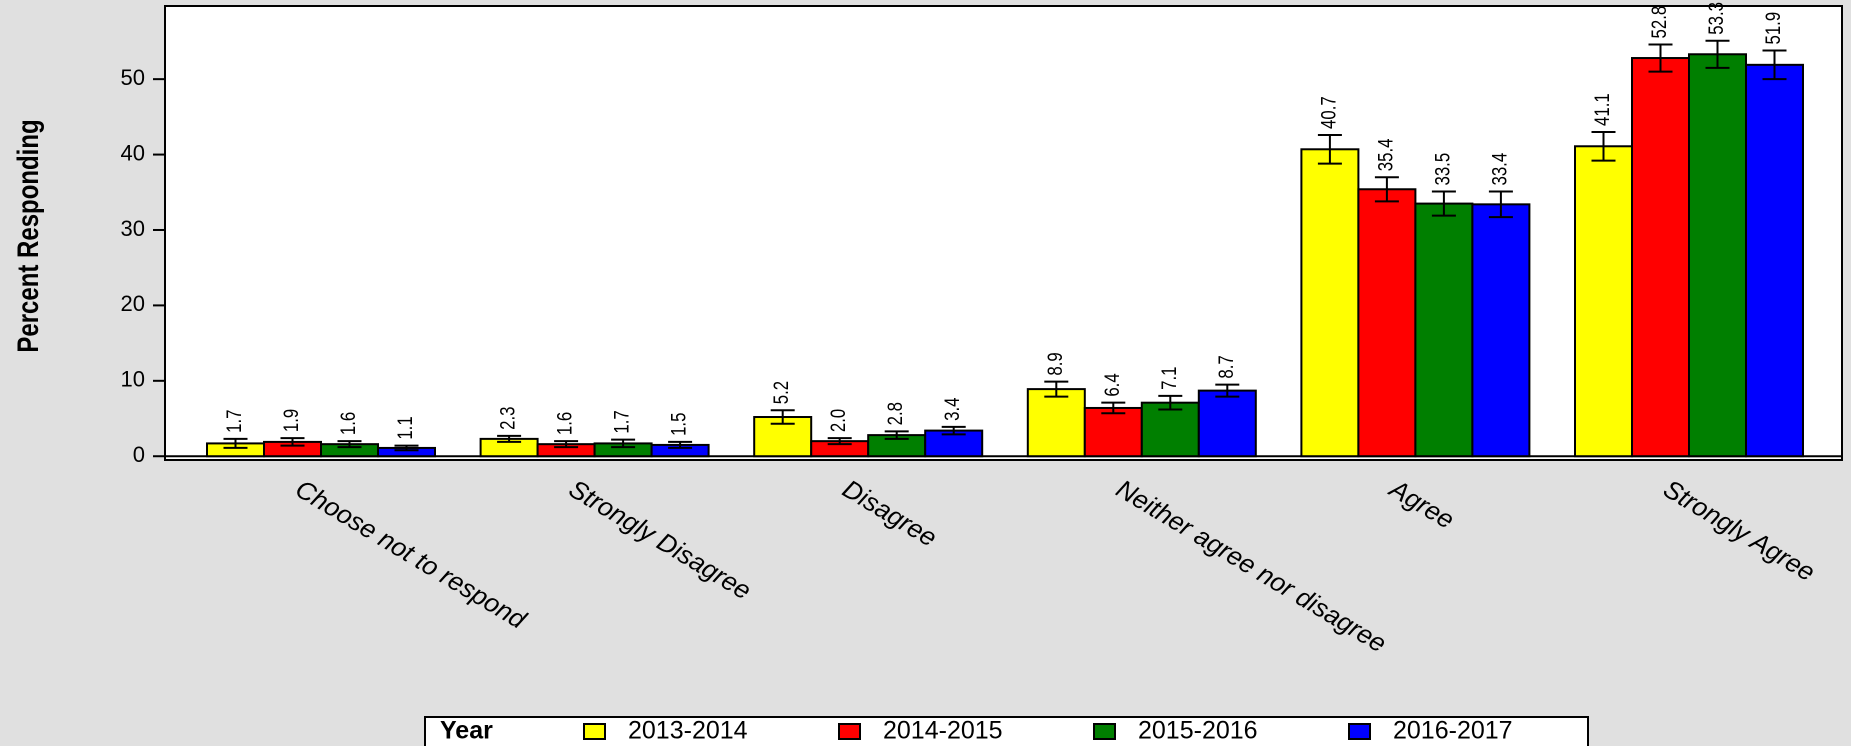 The height and width of the screenshot is (746, 1851). I want to click on y-tick-label: 0, so click(139, 454).